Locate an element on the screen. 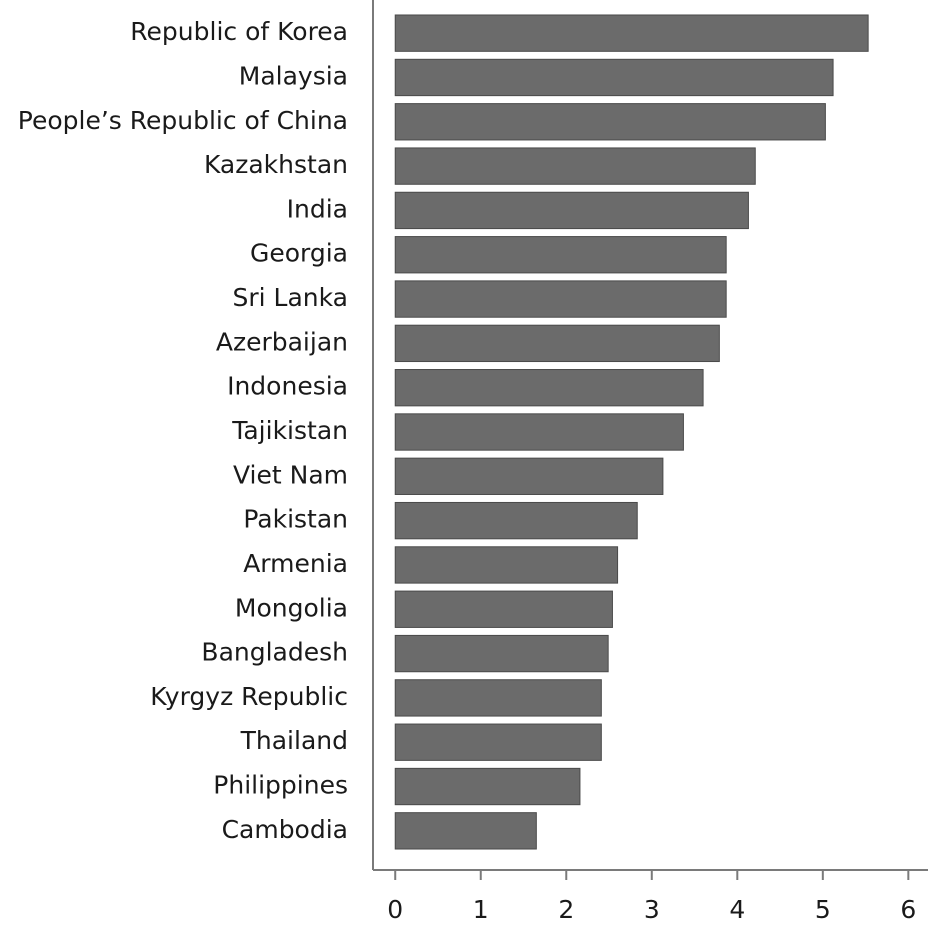 This screenshot has width=945, height=938. y-tick-label: Indonesia is located at coordinates (287, 386).